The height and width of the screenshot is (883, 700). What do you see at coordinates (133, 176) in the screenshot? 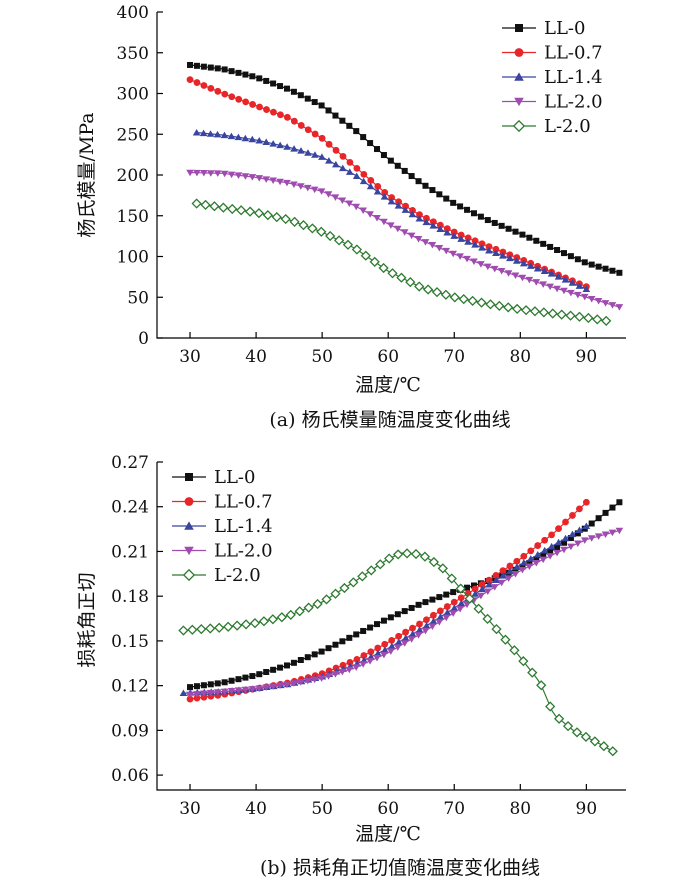
I see `panel-a-y-tick-label: 200` at bounding box center [133, 176].